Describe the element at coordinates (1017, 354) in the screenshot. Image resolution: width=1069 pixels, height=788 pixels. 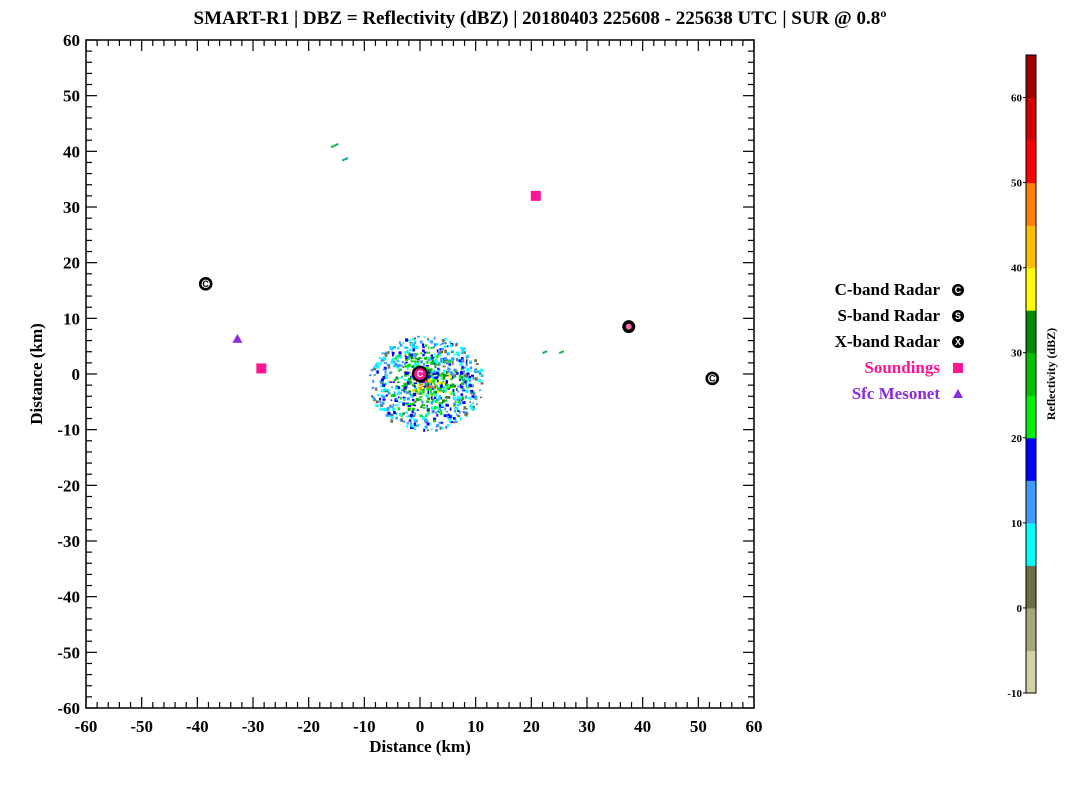
I see `colorbar-tick-label: 30` at that location.